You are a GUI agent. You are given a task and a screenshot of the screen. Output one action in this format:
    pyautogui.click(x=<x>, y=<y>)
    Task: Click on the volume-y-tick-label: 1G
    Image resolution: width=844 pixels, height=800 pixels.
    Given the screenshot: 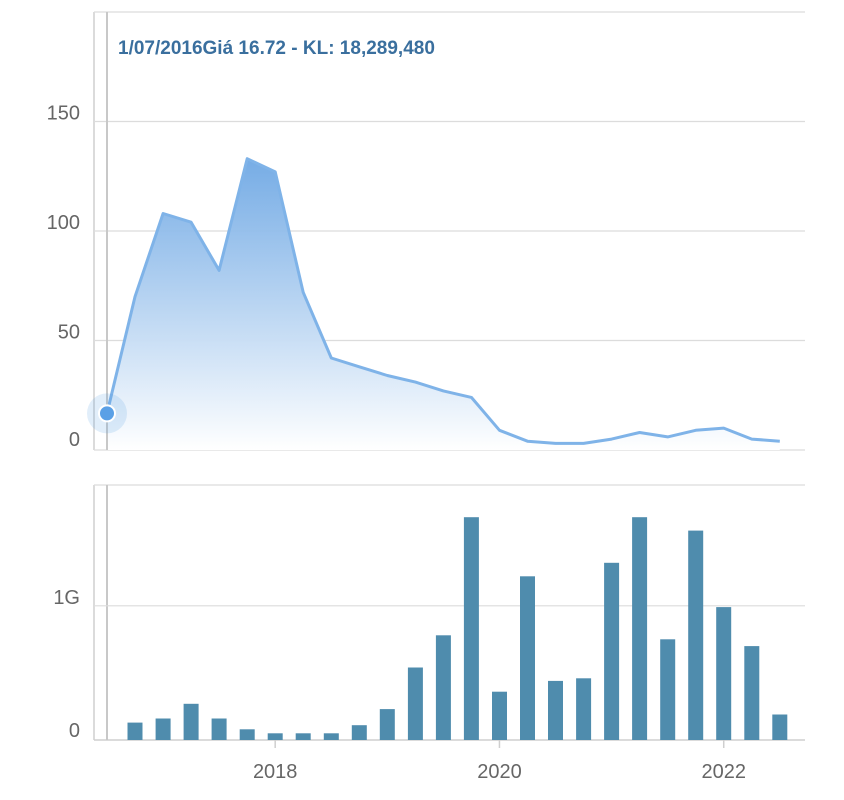 What is the action you would take?
    pyautogui.click(x=66, y=598)
    